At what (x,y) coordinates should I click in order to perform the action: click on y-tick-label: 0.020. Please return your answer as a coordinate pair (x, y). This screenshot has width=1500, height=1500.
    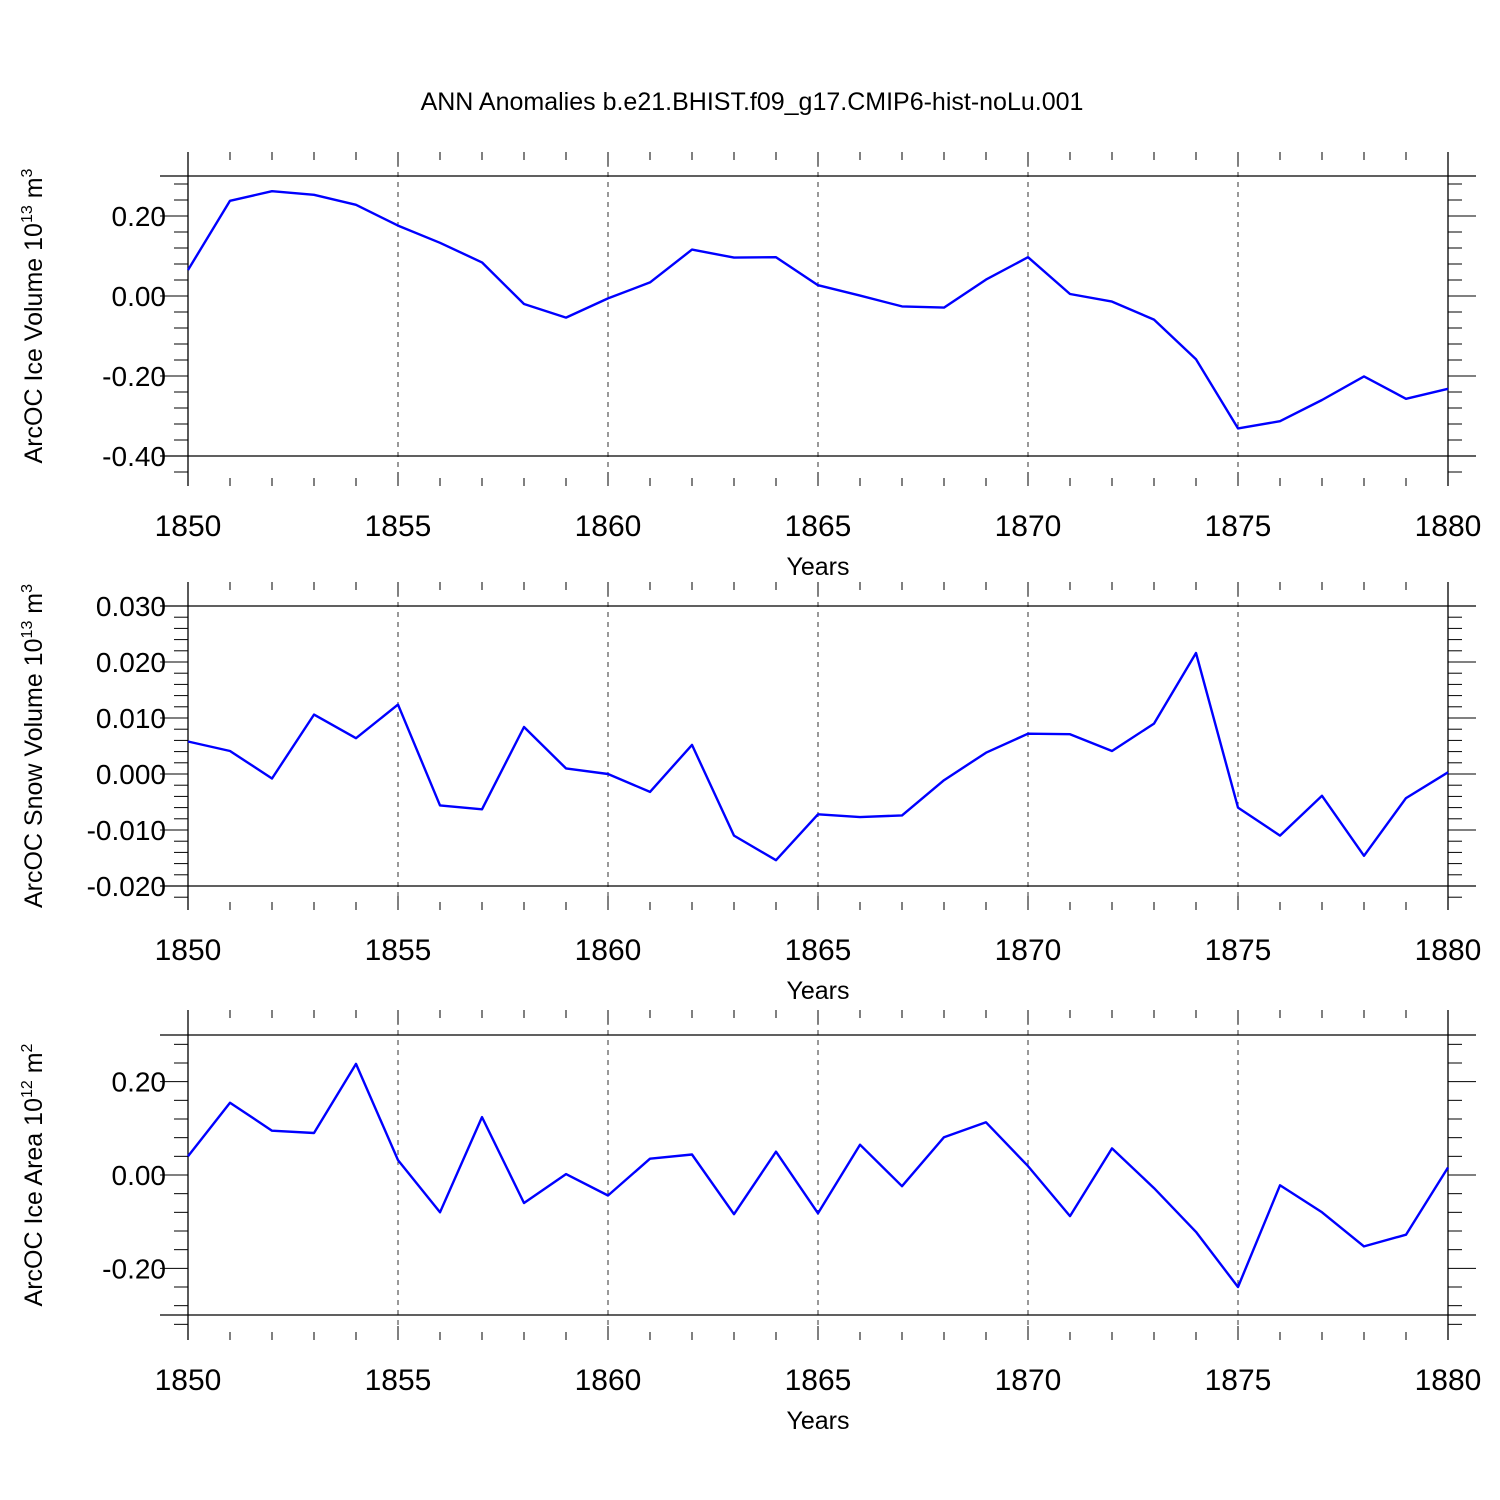
    Looking at the image, I should click on (131, 662).